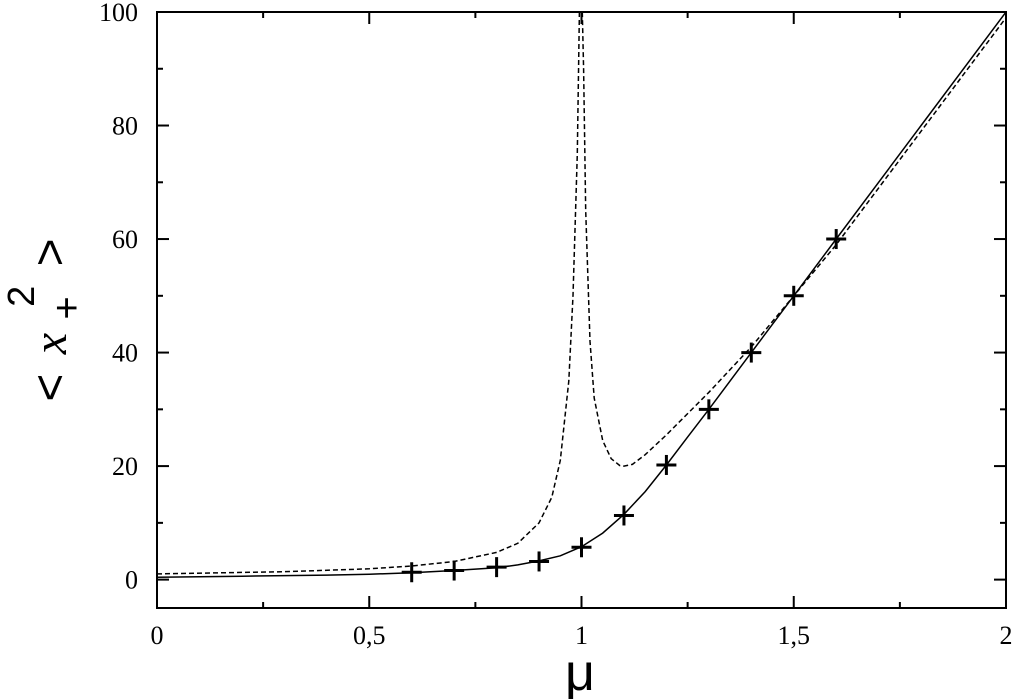  I want to click on y-label-sub: +, so click(67, 307).